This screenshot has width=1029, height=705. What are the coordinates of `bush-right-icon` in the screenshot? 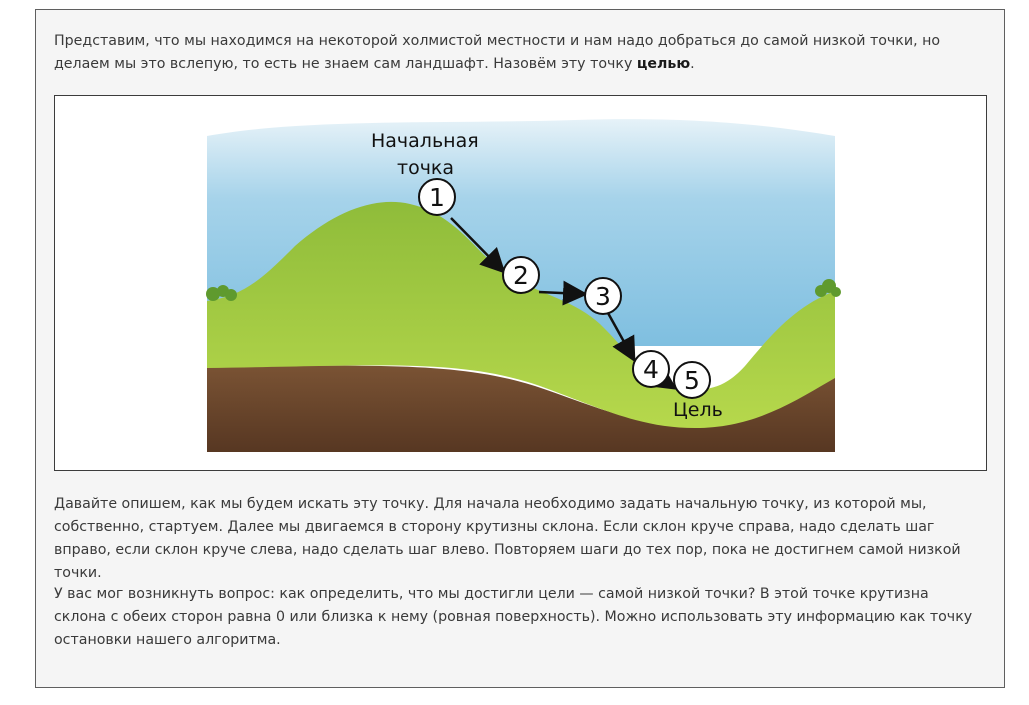 It's located at (828, 288).